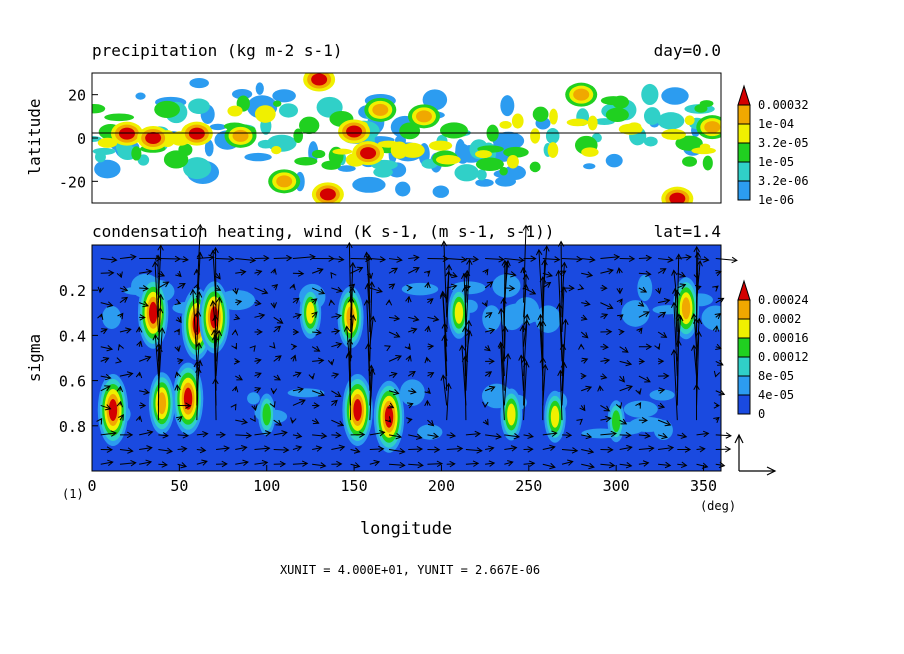  Describe the element at coordinates (703, 486) in the screenshot. I see `x-tick-label: 350` at that location.